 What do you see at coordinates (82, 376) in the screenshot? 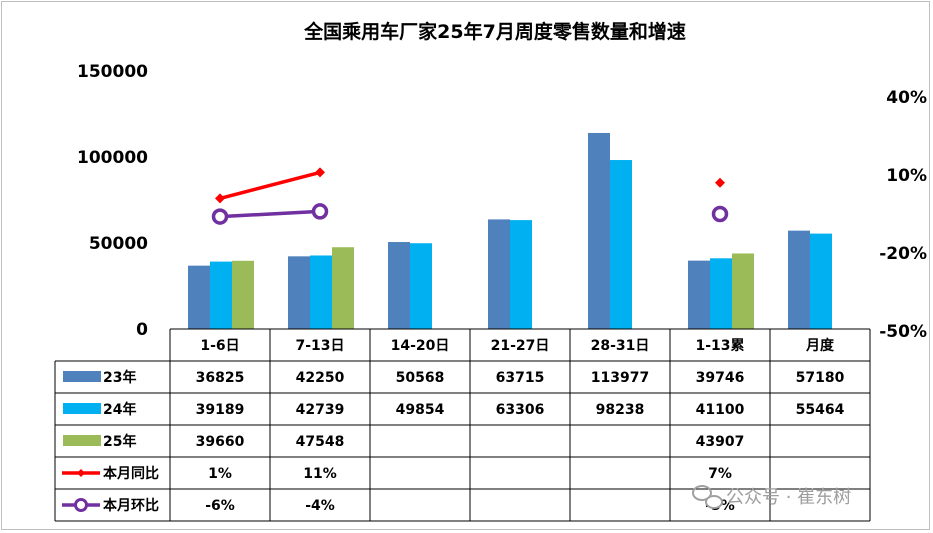
I see `legend-key-23年` at bounding box center [82, 376].